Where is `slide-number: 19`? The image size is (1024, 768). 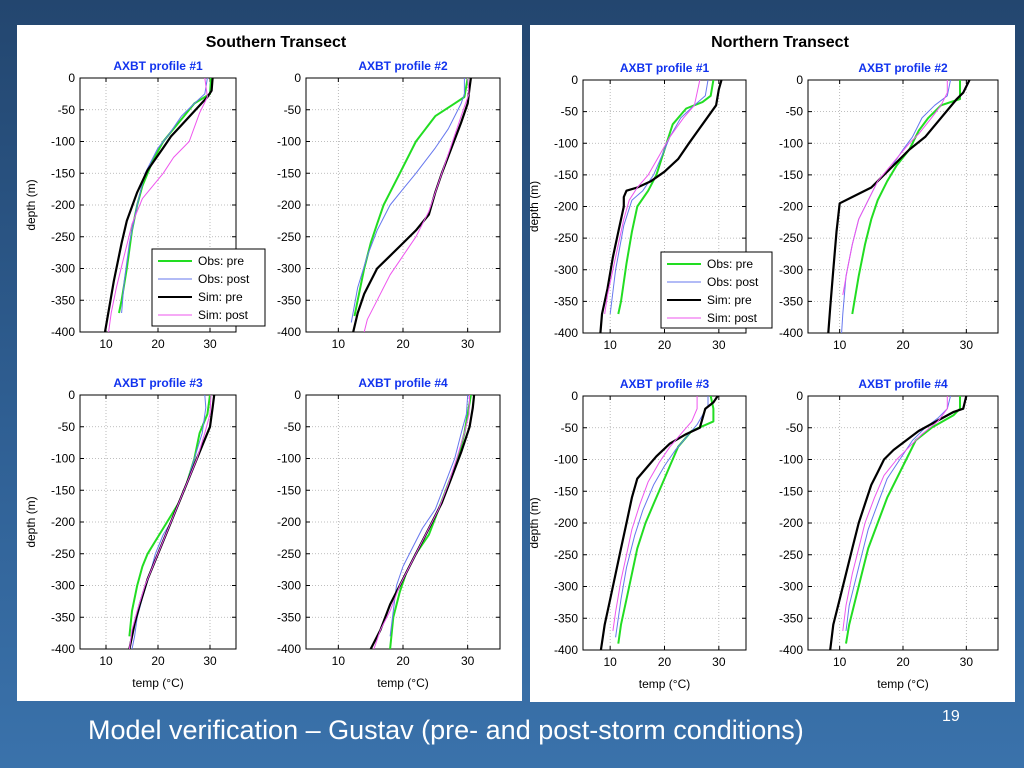 slide-number: 19 is located at coordinates (951, 716).